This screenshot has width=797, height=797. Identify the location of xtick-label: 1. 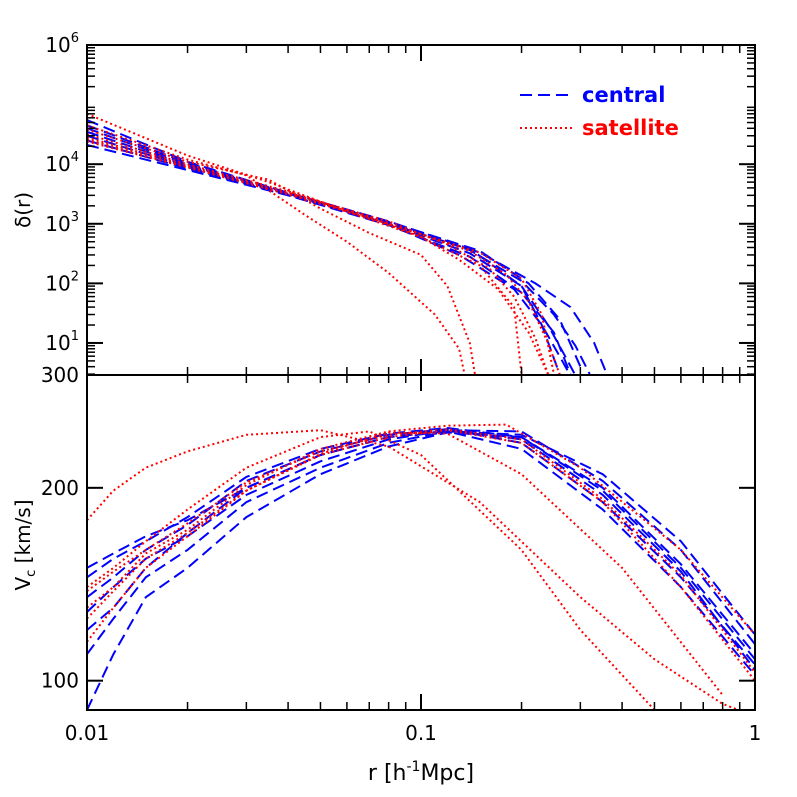
(755, 733).